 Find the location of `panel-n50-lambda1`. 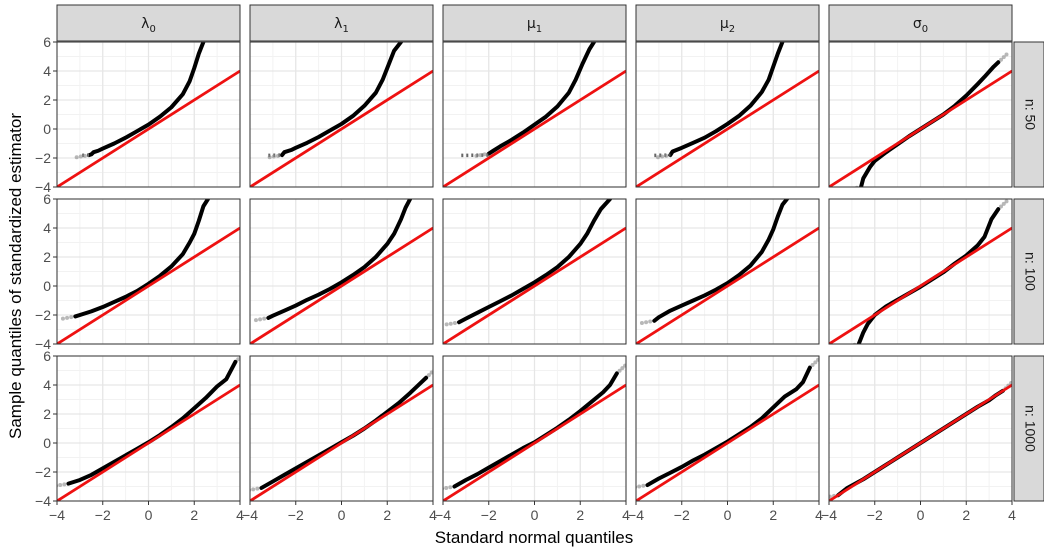

panel-n50-lambda1 is located at coordinates (341, 109).